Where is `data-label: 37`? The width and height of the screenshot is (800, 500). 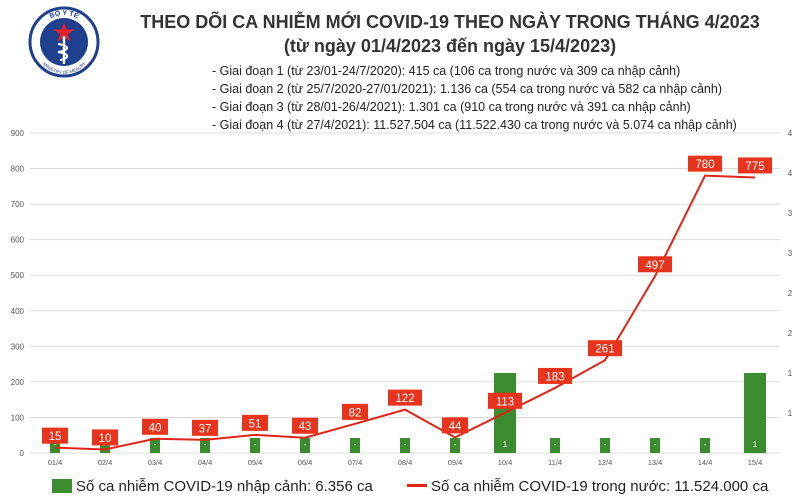 data-label: 37 is located at coordinates (205, 429).